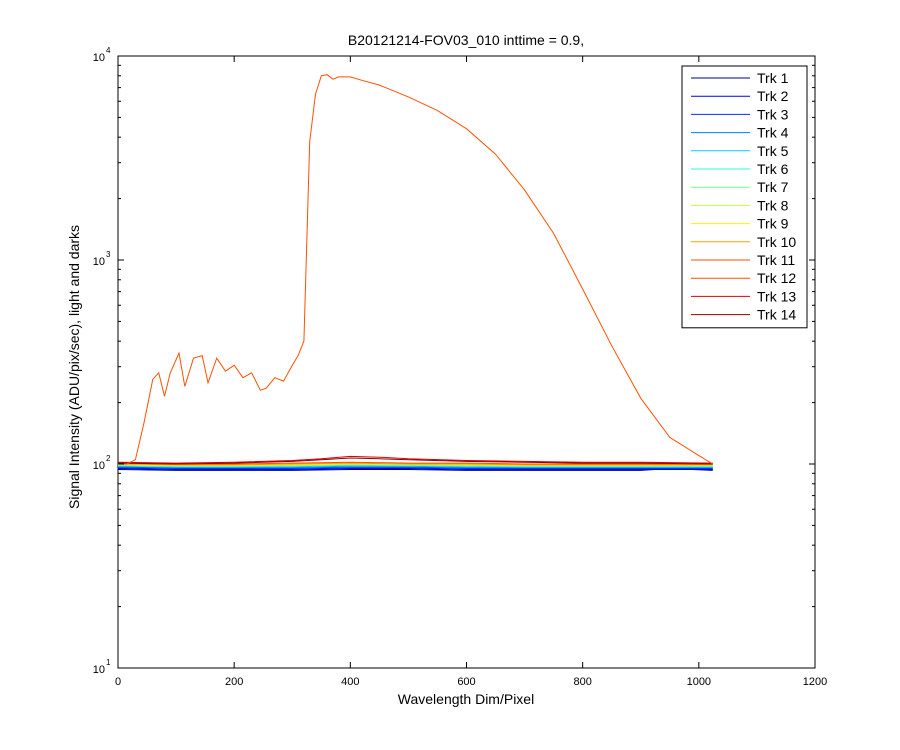  What do you see at coordinates (773, 169) in the screenshot?
I see `legend-label: Trk 6` at bounding box center [773, 169].